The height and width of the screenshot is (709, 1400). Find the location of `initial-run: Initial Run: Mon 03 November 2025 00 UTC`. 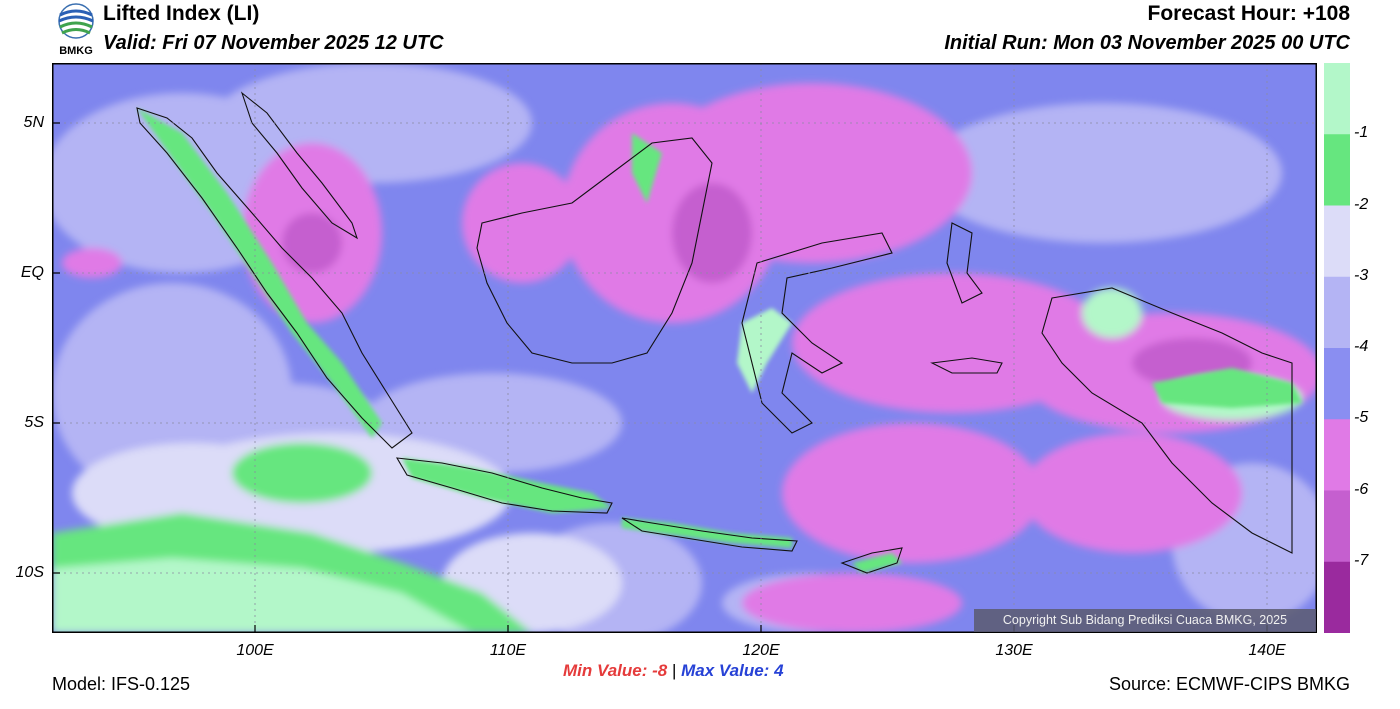

initial-run: Initial Run: Mon 03 November 2025 00 UTC is located at coordinates (1147, 43).